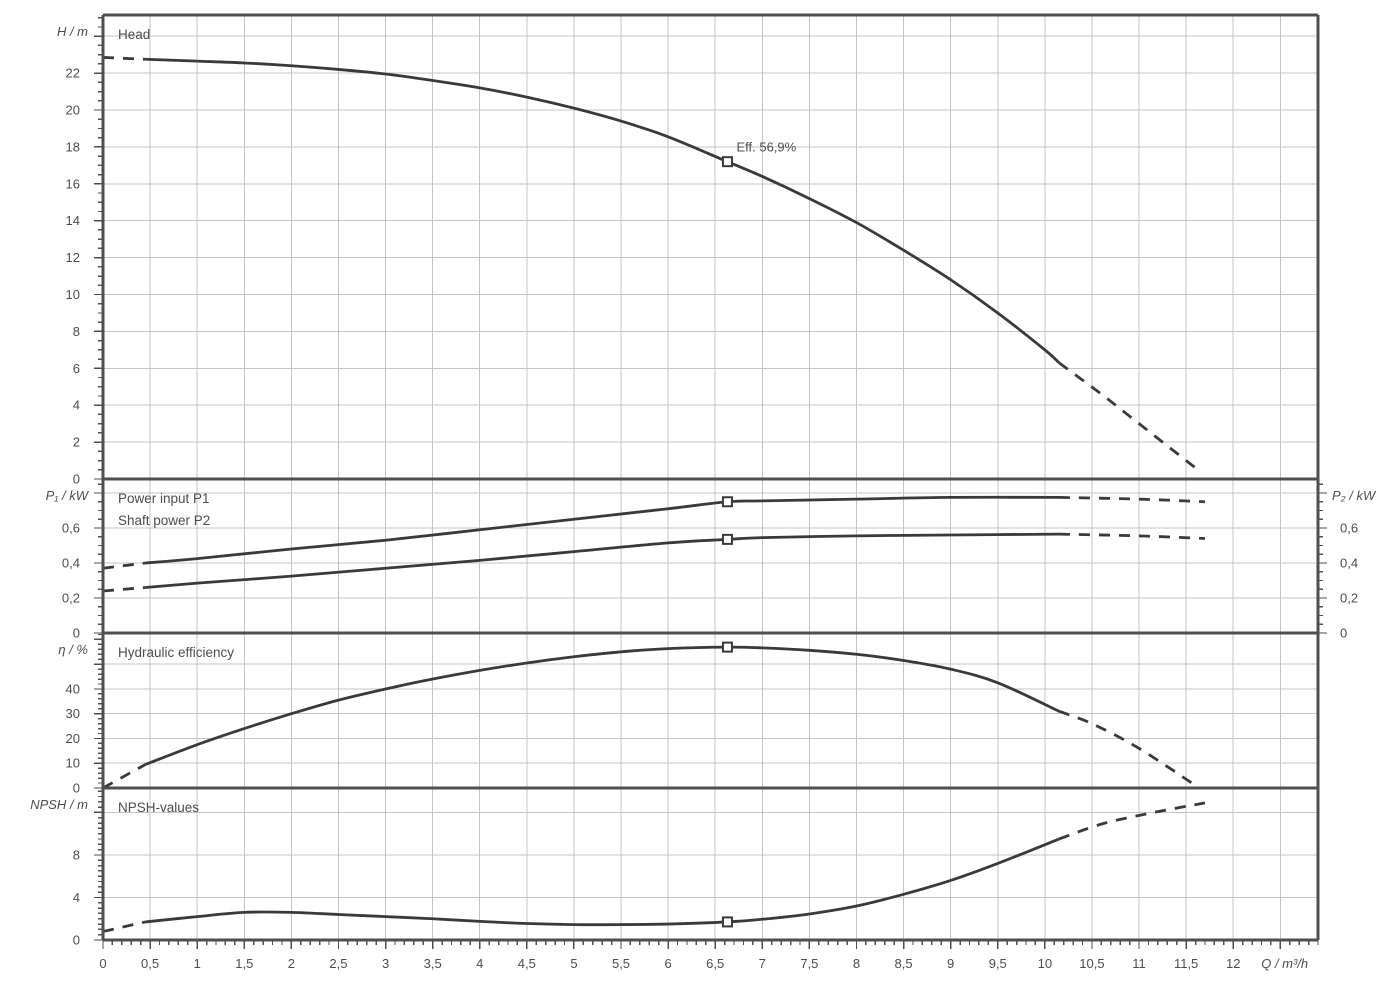 The image size is (1398, 1000). Describe the element at coordinates (1349, 528) in the screenshot. I see `power-ytick-label-right: 0,6` at that location.